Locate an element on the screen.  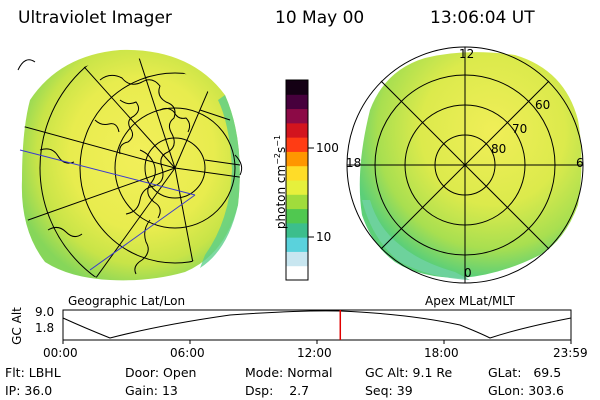
colorbar-unit-exp1: −2 is located at coordinates (277, 158).